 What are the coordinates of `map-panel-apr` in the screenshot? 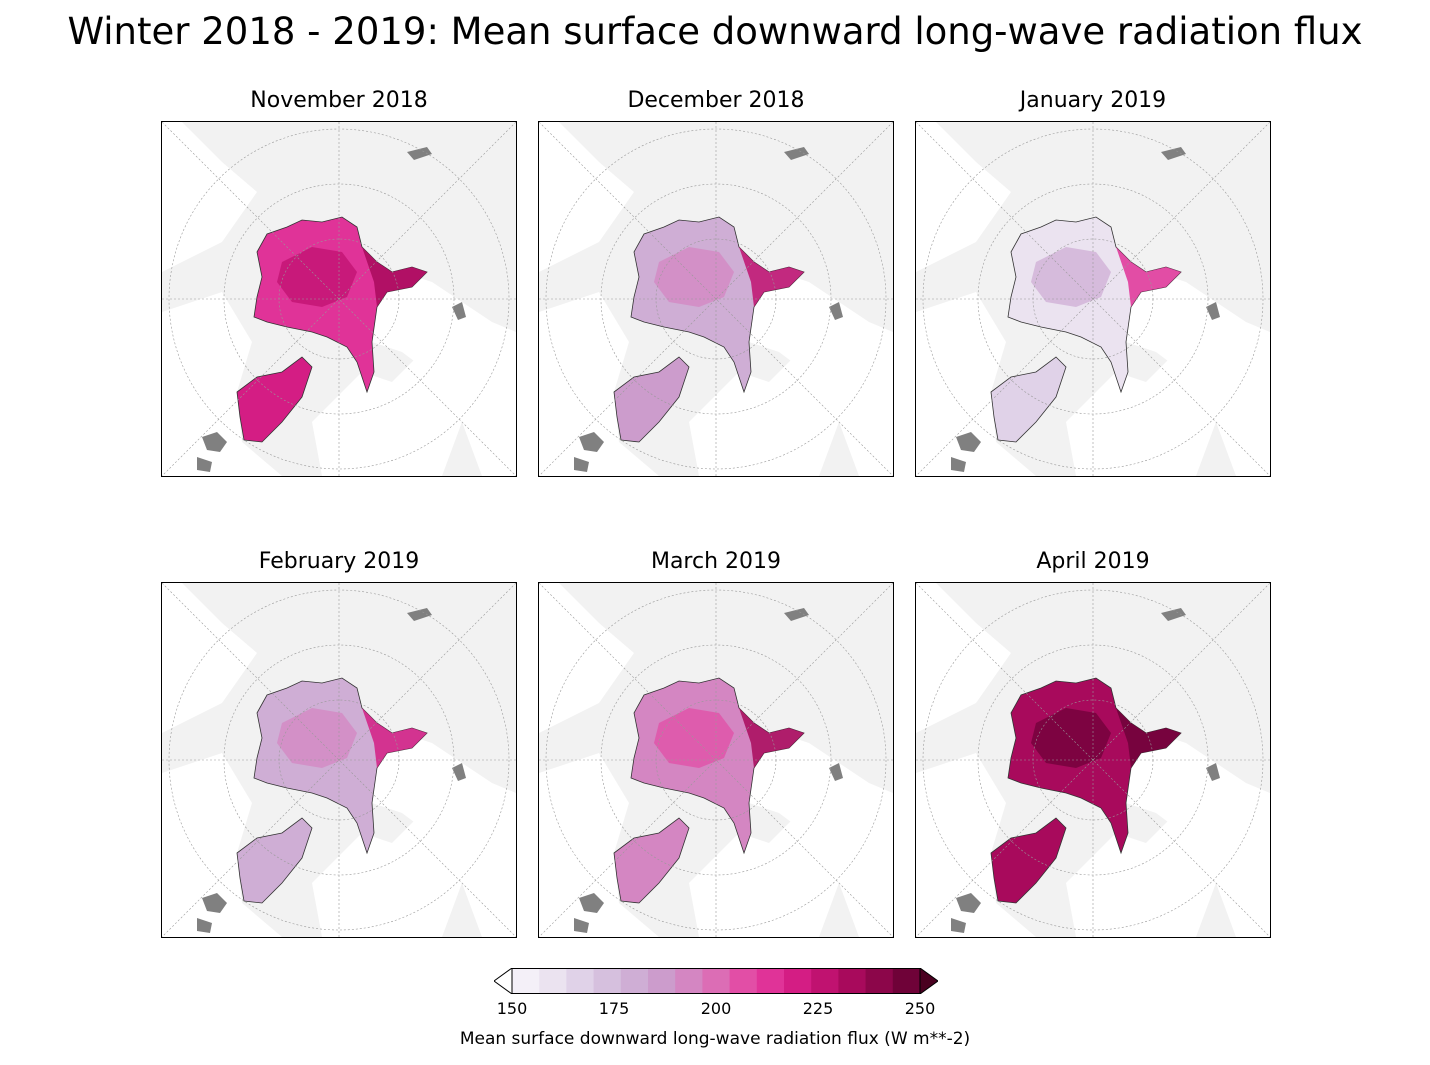 It's located at (1093, 760).